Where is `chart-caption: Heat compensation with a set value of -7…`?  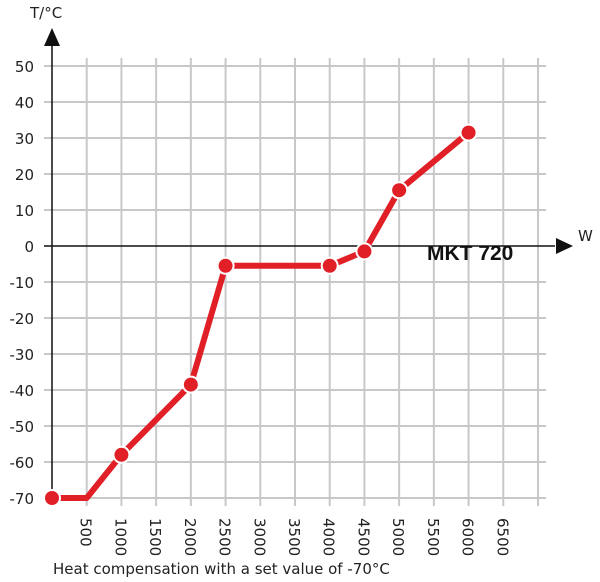 chart-caption: Heat compensation with a set value of -7… is located at coordinates (221, 569).